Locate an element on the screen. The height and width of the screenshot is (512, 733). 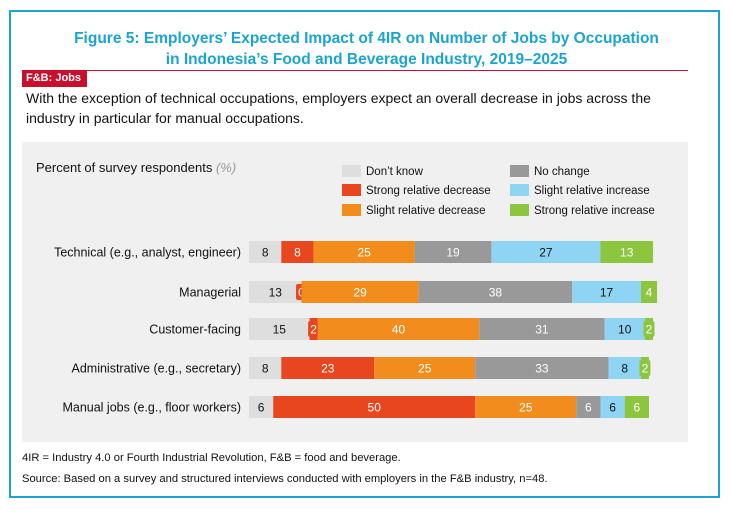
legend-item-strong-relative-increase: Strong relative increase is located at coordinates (582, 211).